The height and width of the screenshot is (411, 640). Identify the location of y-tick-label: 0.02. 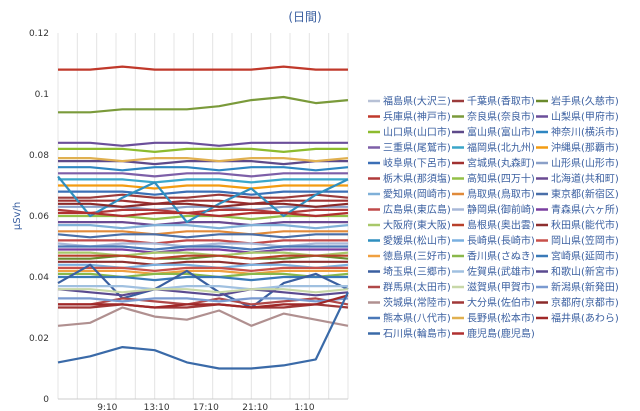
(39, 339).